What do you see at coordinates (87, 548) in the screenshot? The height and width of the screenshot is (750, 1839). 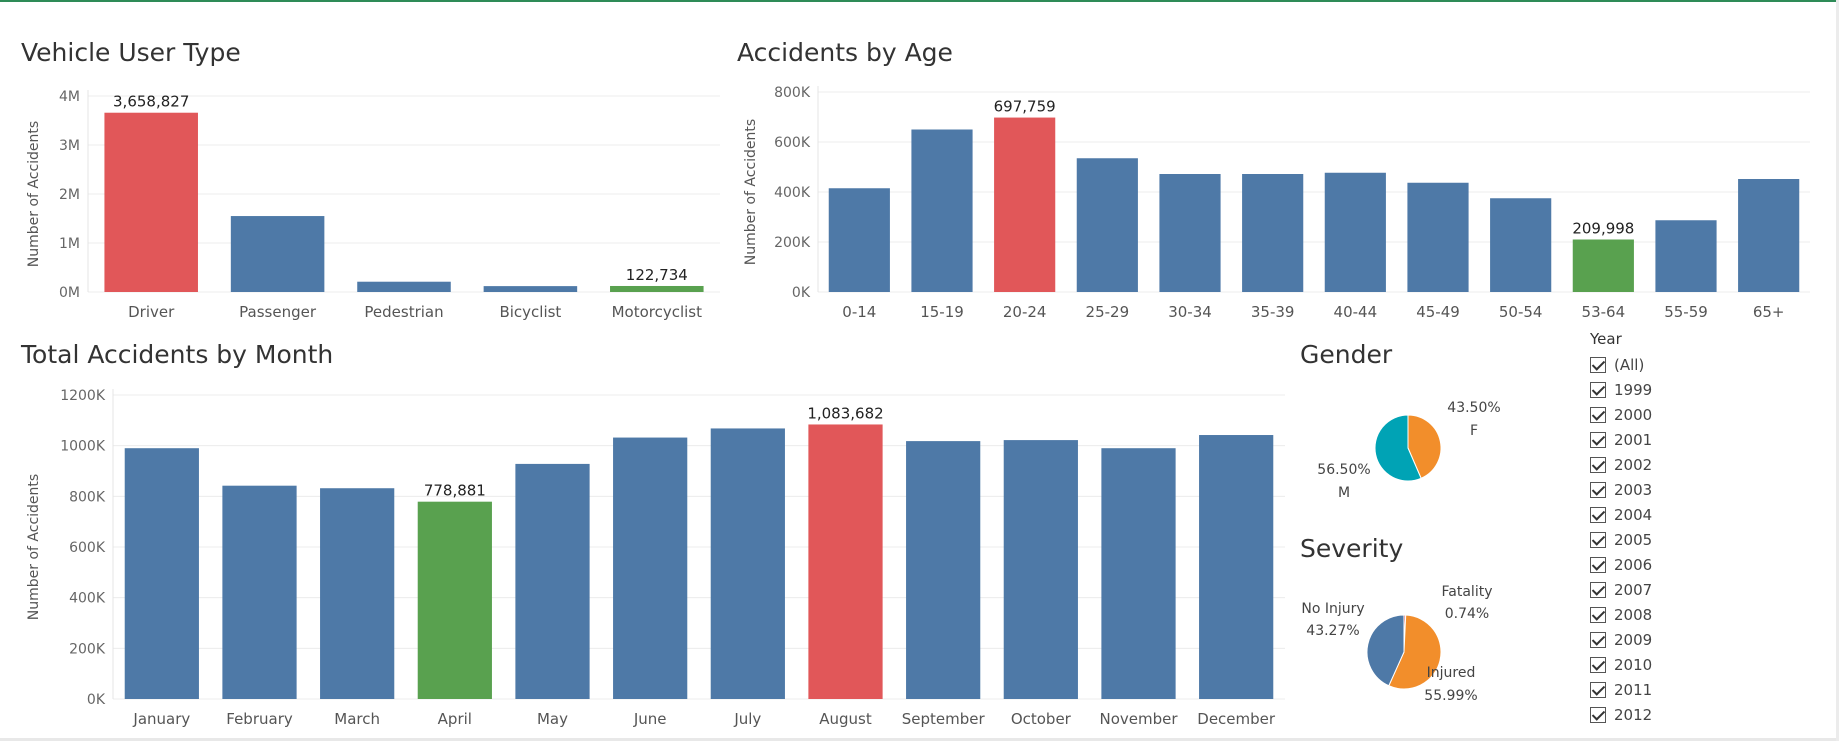 I see `y-tick-label: 600K` at bounding box center [87, 548].